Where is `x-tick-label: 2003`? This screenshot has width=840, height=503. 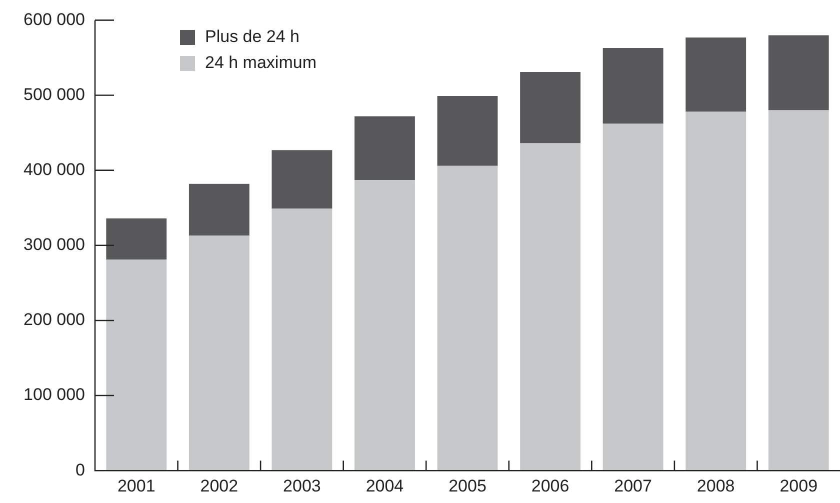 x-tick-label: 2003 is located at coordinates (302, 486).